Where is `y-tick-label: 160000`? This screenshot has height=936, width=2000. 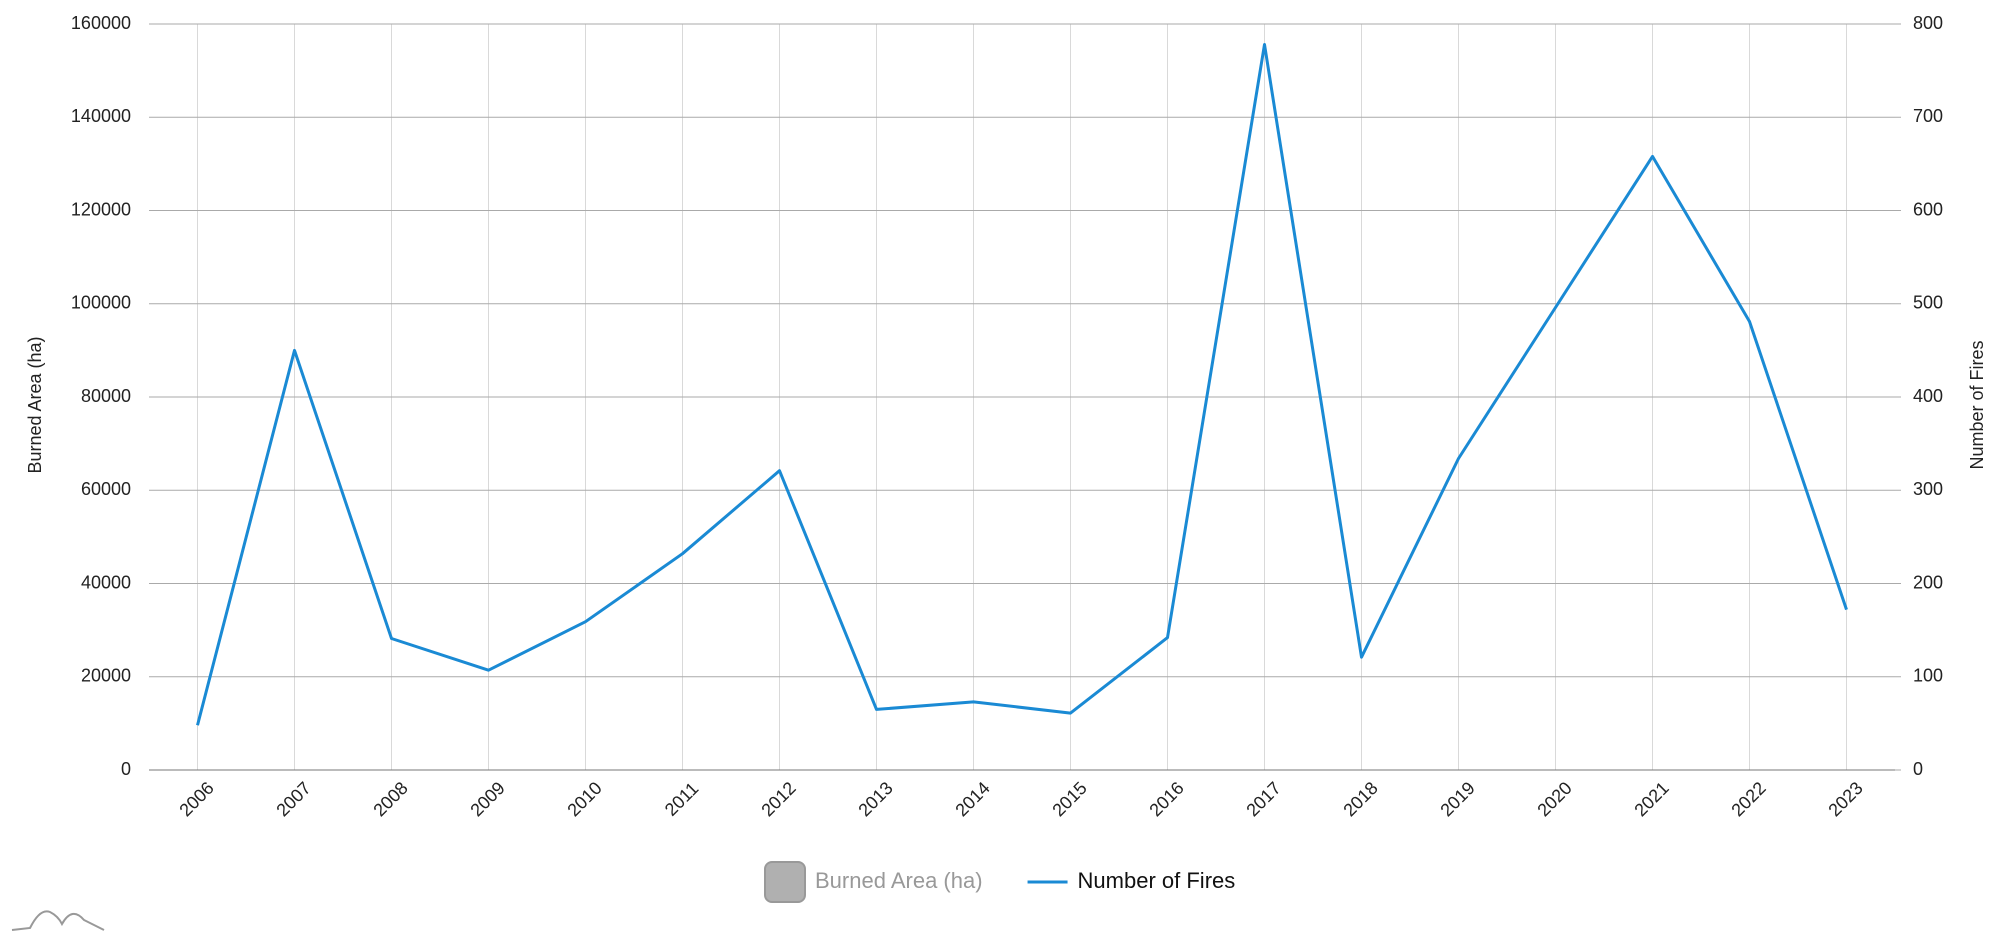 y-tick-label: 160000 is located at coordinates (101, 23).